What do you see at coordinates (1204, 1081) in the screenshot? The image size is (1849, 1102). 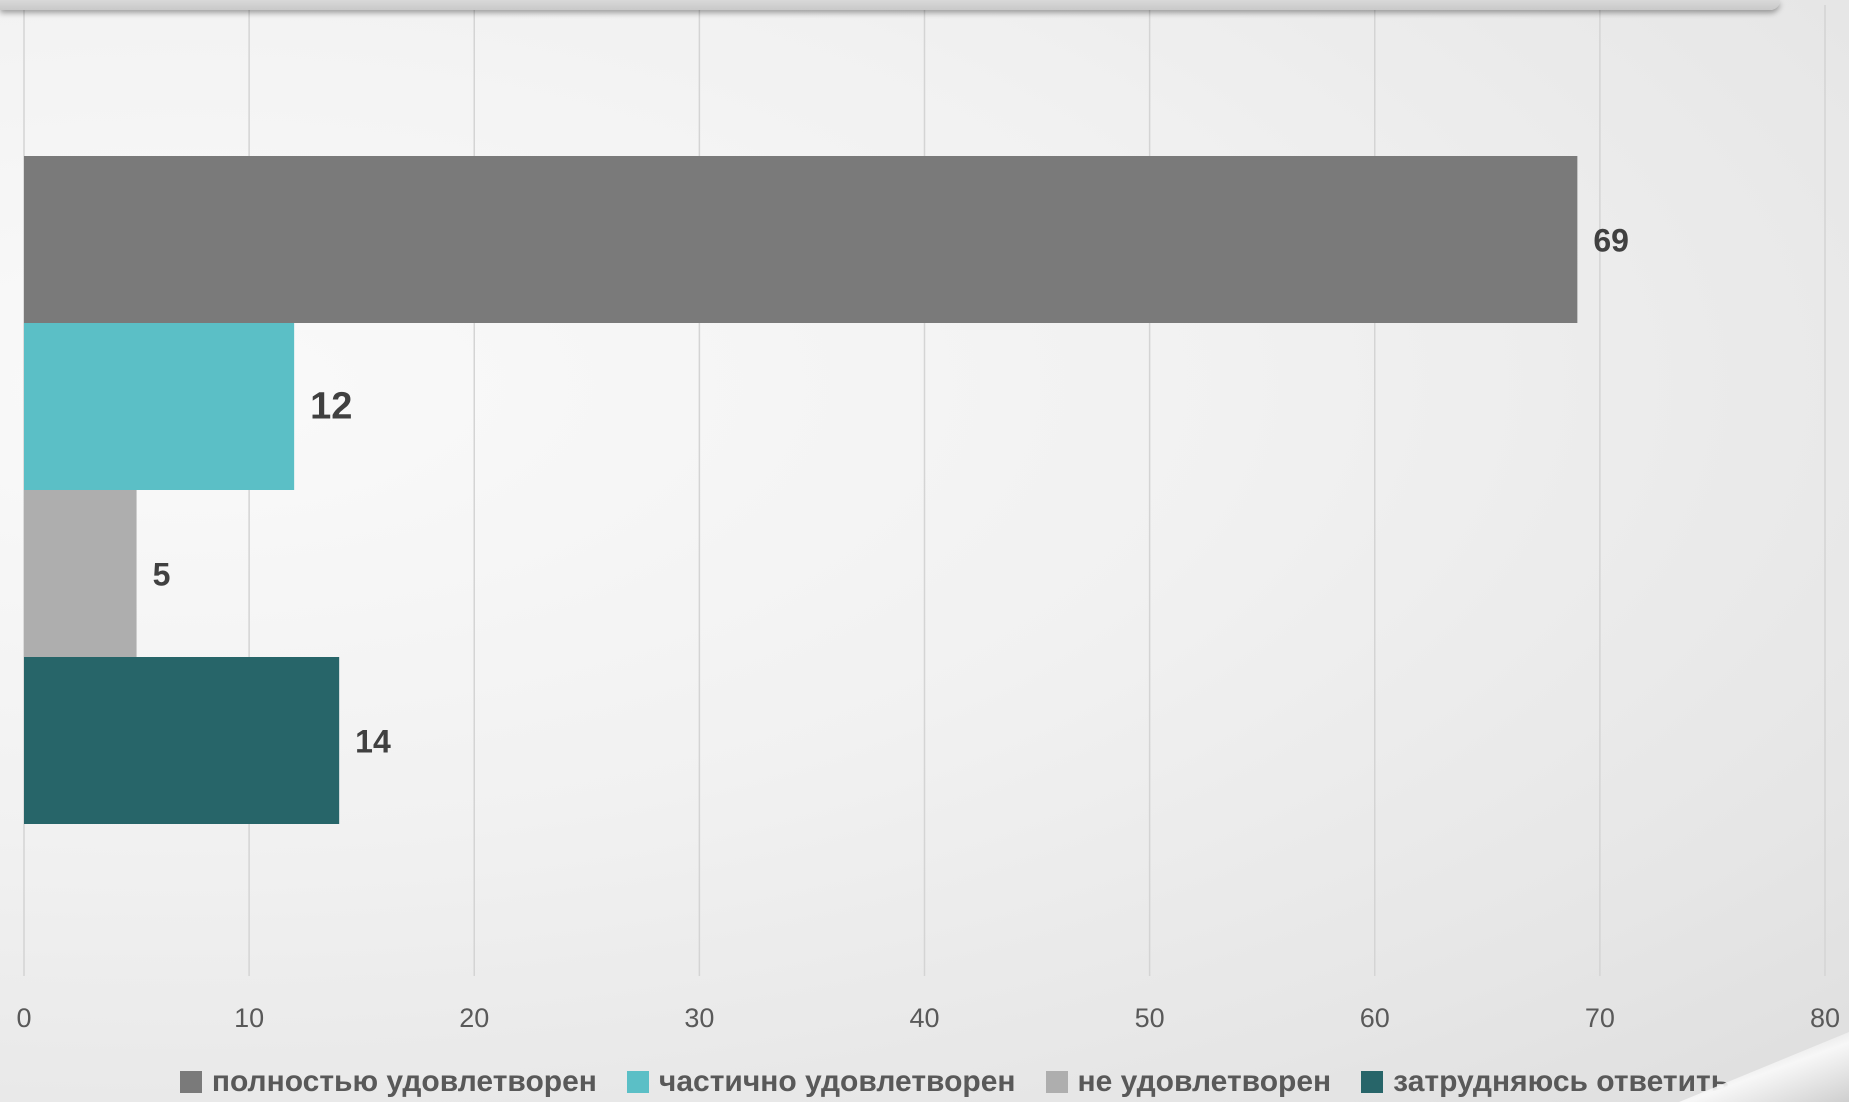 I see `legend-label: не удовлетворен` at bounding box center [1204, 1081].